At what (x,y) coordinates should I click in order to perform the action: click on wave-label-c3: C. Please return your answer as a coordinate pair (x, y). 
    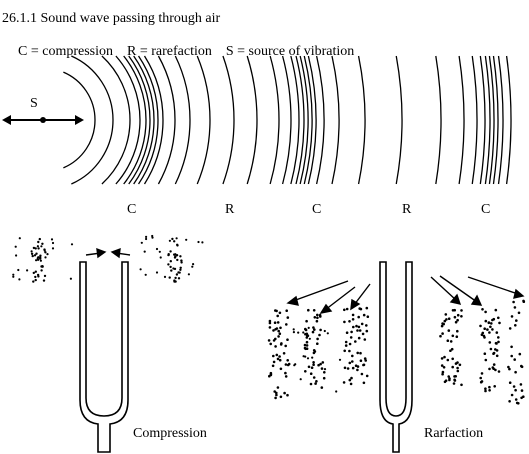
    Looking at the image, I should click on (485, 209).